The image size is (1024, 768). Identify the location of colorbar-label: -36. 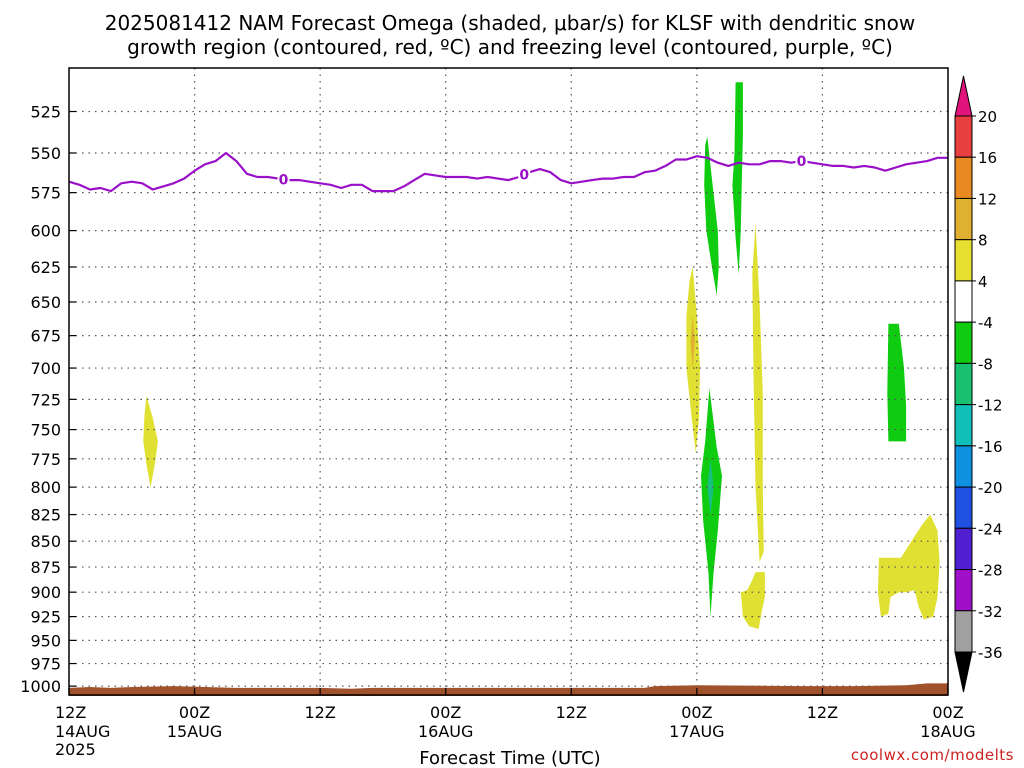
(990, 653).